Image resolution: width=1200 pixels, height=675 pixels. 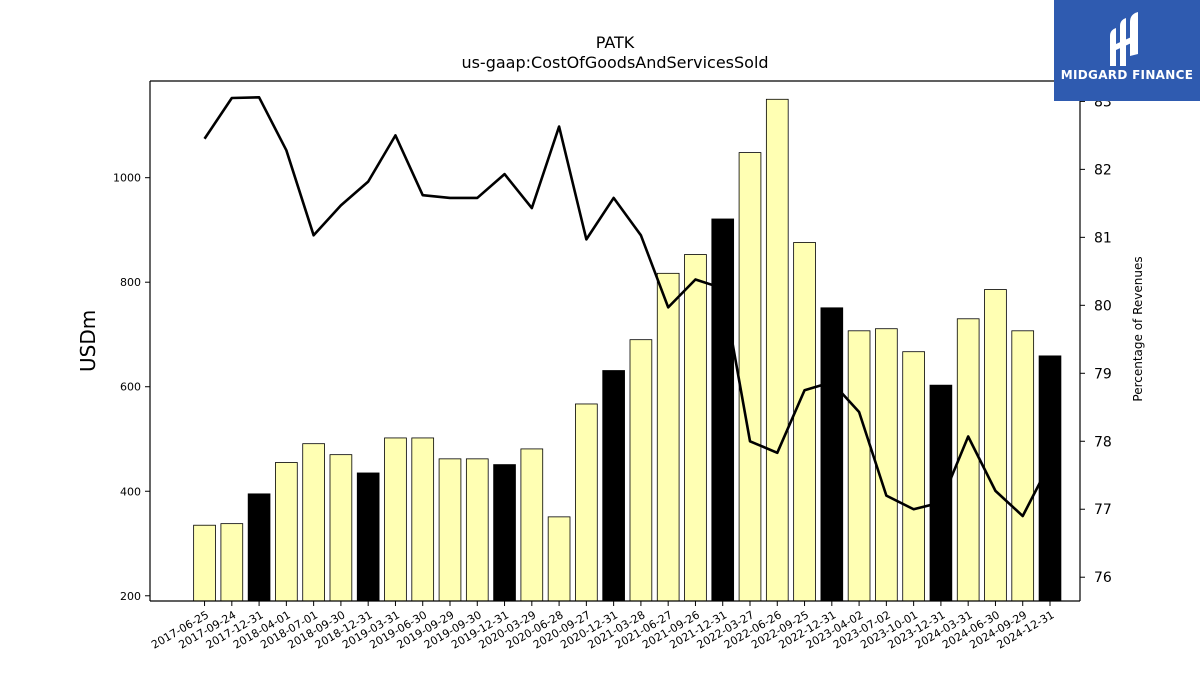 What do you see at coordinates (130, 282) in the screenshot?
I see `y-tick-label-800: 800` at bounding box center [130, 282].